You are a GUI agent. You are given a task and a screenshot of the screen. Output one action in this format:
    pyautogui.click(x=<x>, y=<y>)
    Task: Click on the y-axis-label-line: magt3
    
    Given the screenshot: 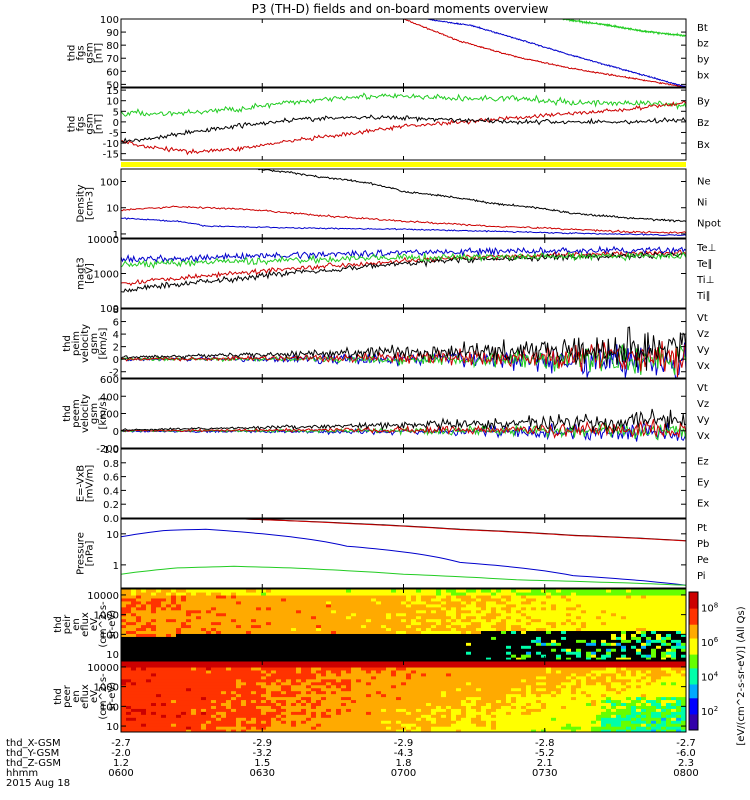 What is the action you would take?
    pyautogui.click(x=81, y=273)
    